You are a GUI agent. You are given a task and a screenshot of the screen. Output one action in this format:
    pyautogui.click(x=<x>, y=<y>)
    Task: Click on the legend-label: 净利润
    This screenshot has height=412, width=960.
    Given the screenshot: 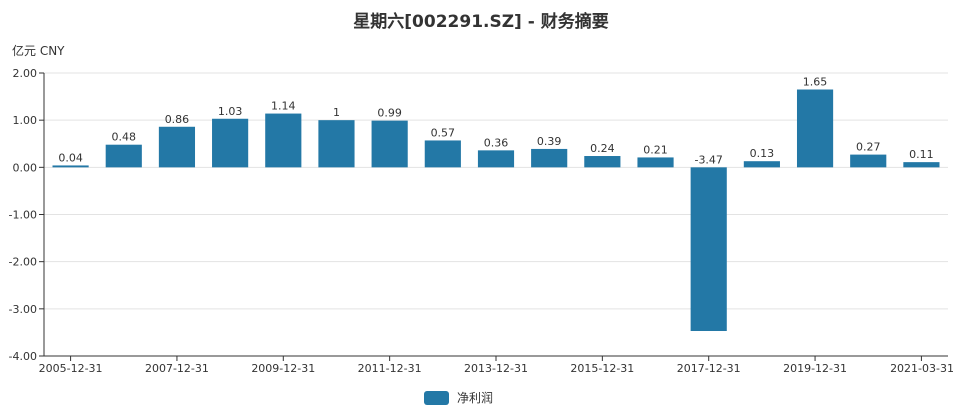 What is the action you would take?
    pyautogui.click(x=475, y=398)
    